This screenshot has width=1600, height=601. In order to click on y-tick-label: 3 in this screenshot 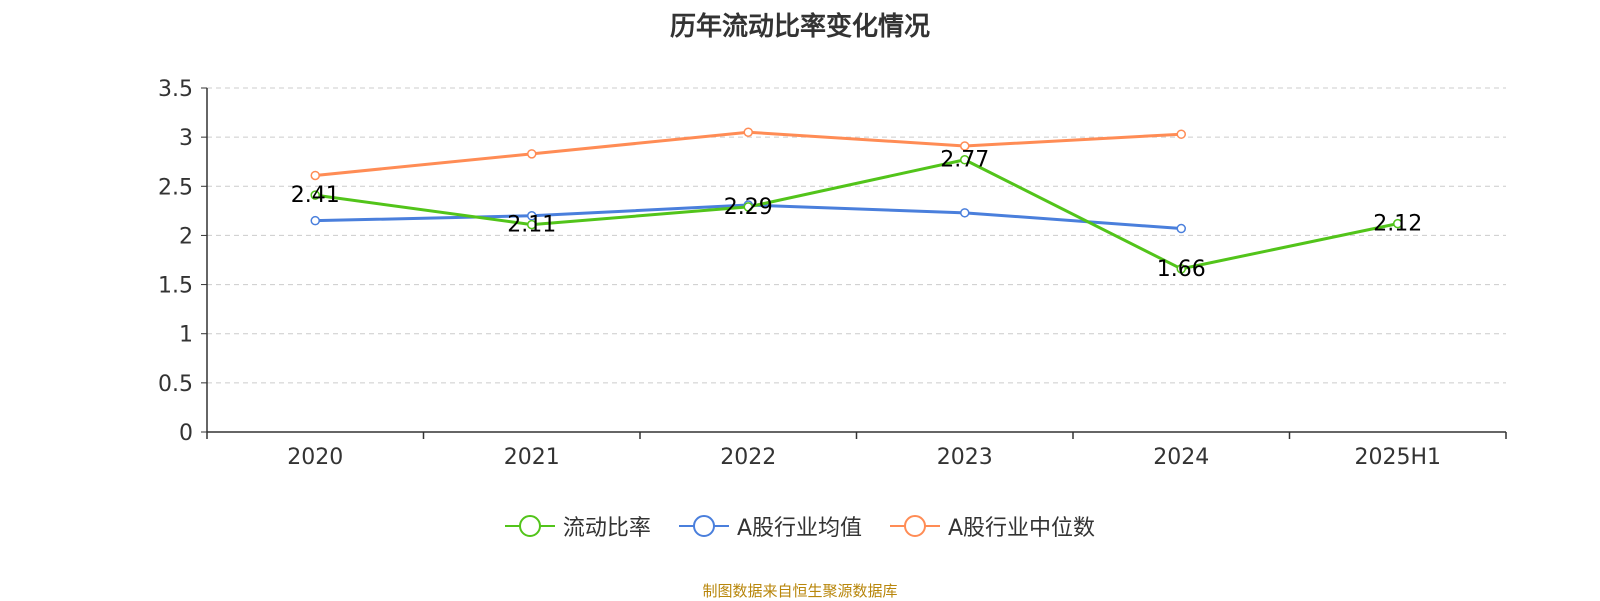, I will do `click(186, 138)`.